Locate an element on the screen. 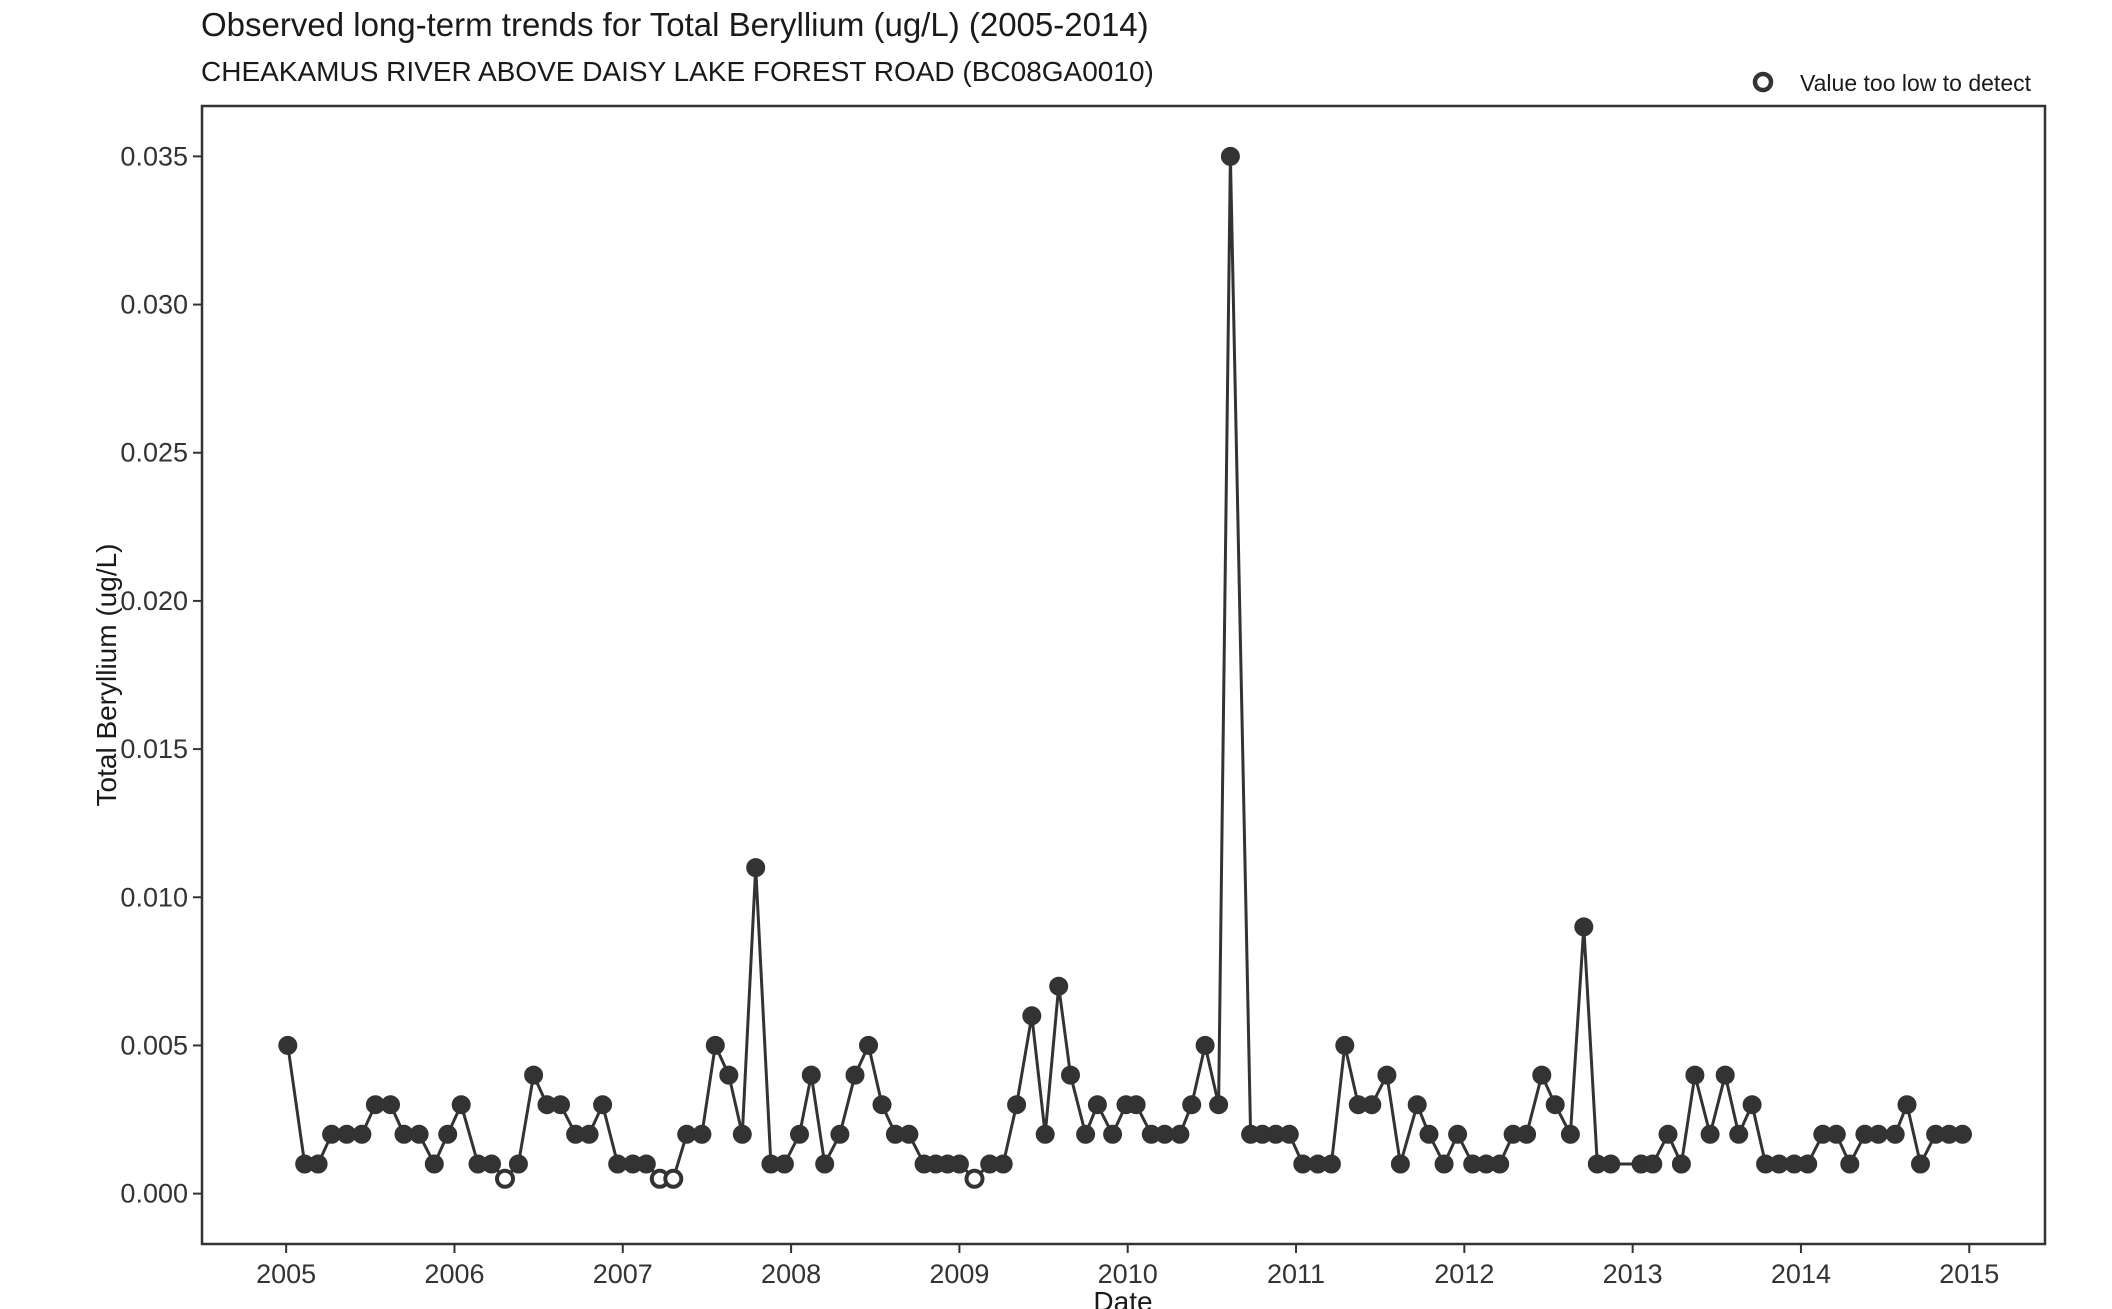 The image size is (2112, 1309). x-tick-label: 2012 is located at coordinates (1464, 1274).